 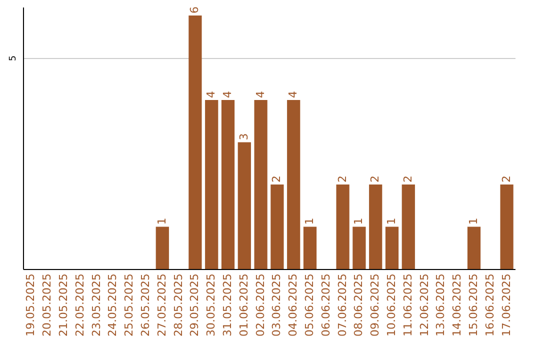 What do you see at coordinates (79, 305) in the screenshot?
I see `x-tick-label: 22.05.2025` at bounding box center [79, 305].